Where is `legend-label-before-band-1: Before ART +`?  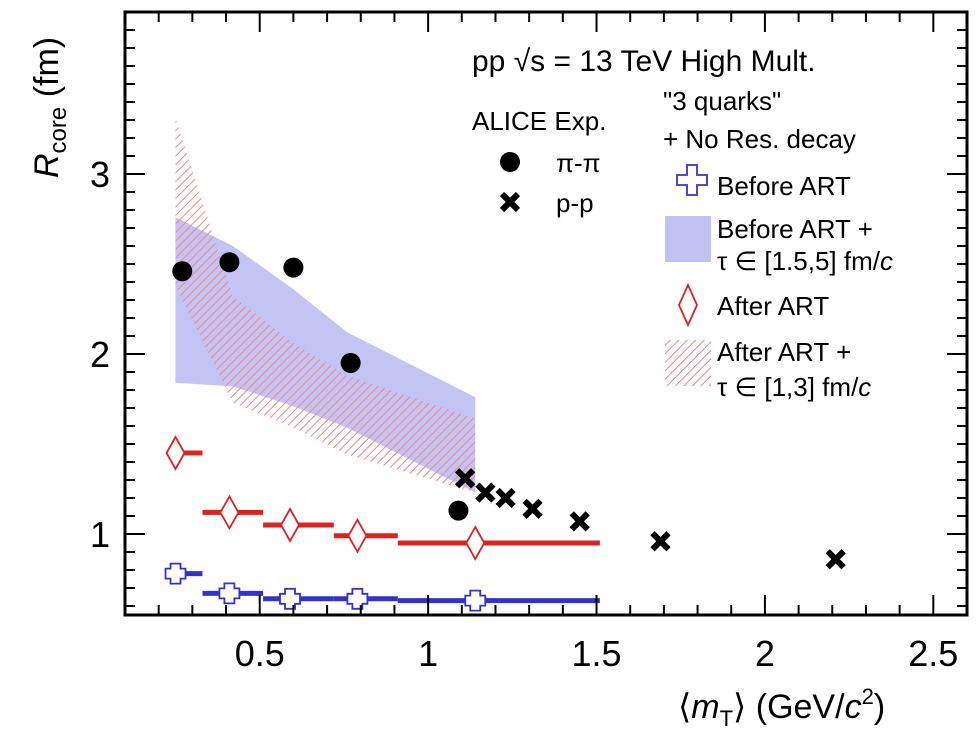 legend-label-before-band-1: Before ART + is located at coordinates (795, 229).